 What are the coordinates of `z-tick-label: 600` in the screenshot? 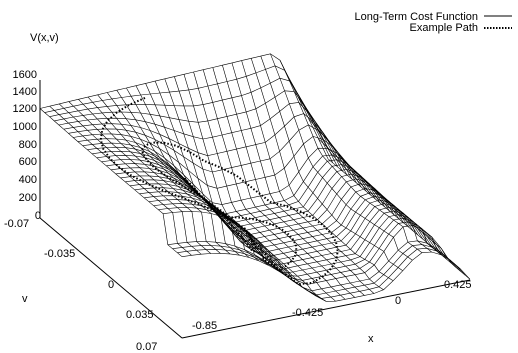 It's located at (28, 162).